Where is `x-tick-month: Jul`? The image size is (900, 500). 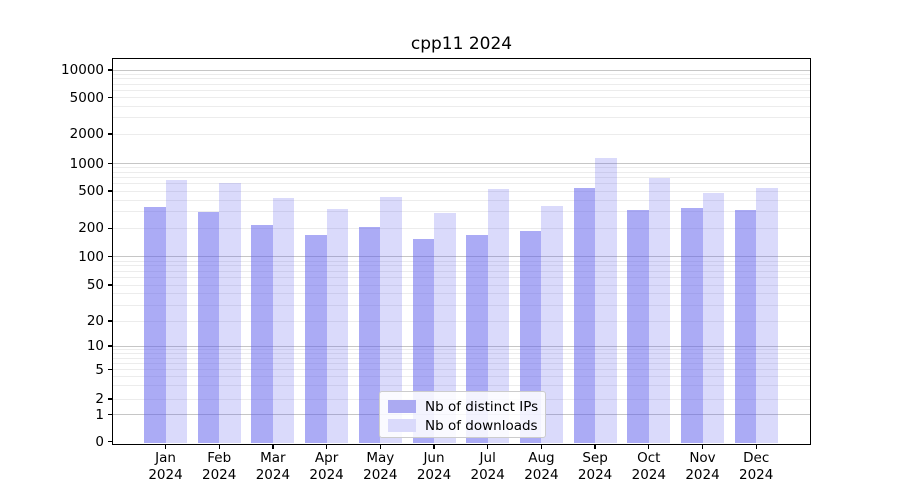 x-tick-month: Jul is located at coordinates (487, 458).